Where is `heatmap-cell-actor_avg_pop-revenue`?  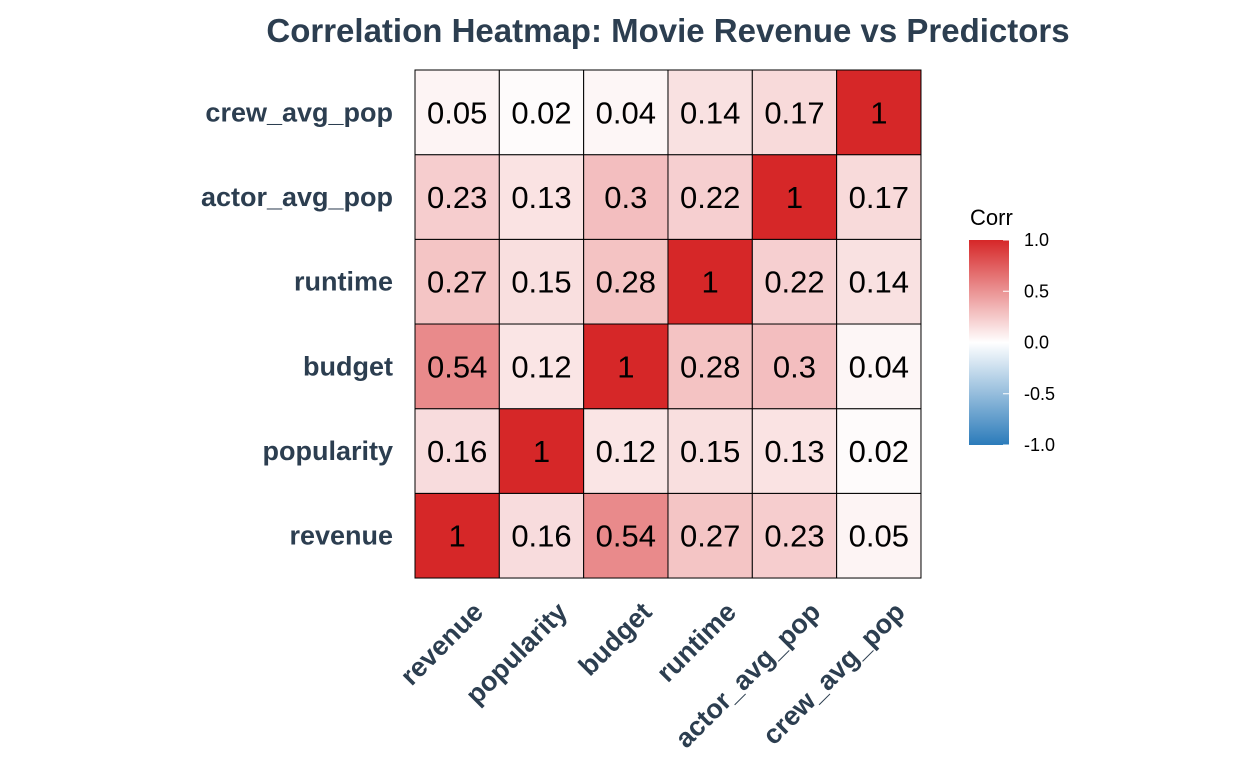 heatmap-cell-actor_avg_pop-revenue is located at coordinates (794, 535).